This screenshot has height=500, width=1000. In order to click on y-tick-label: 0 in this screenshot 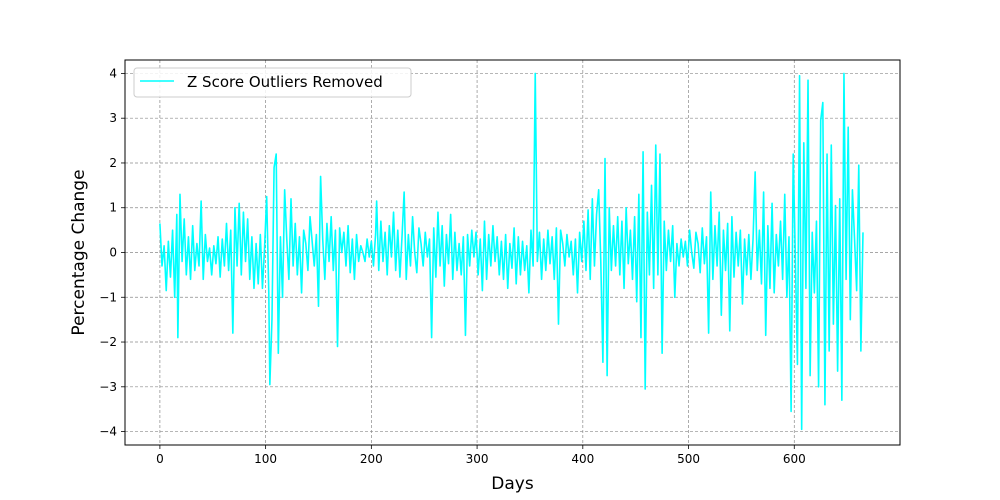, I will do `click(113, 253)`.